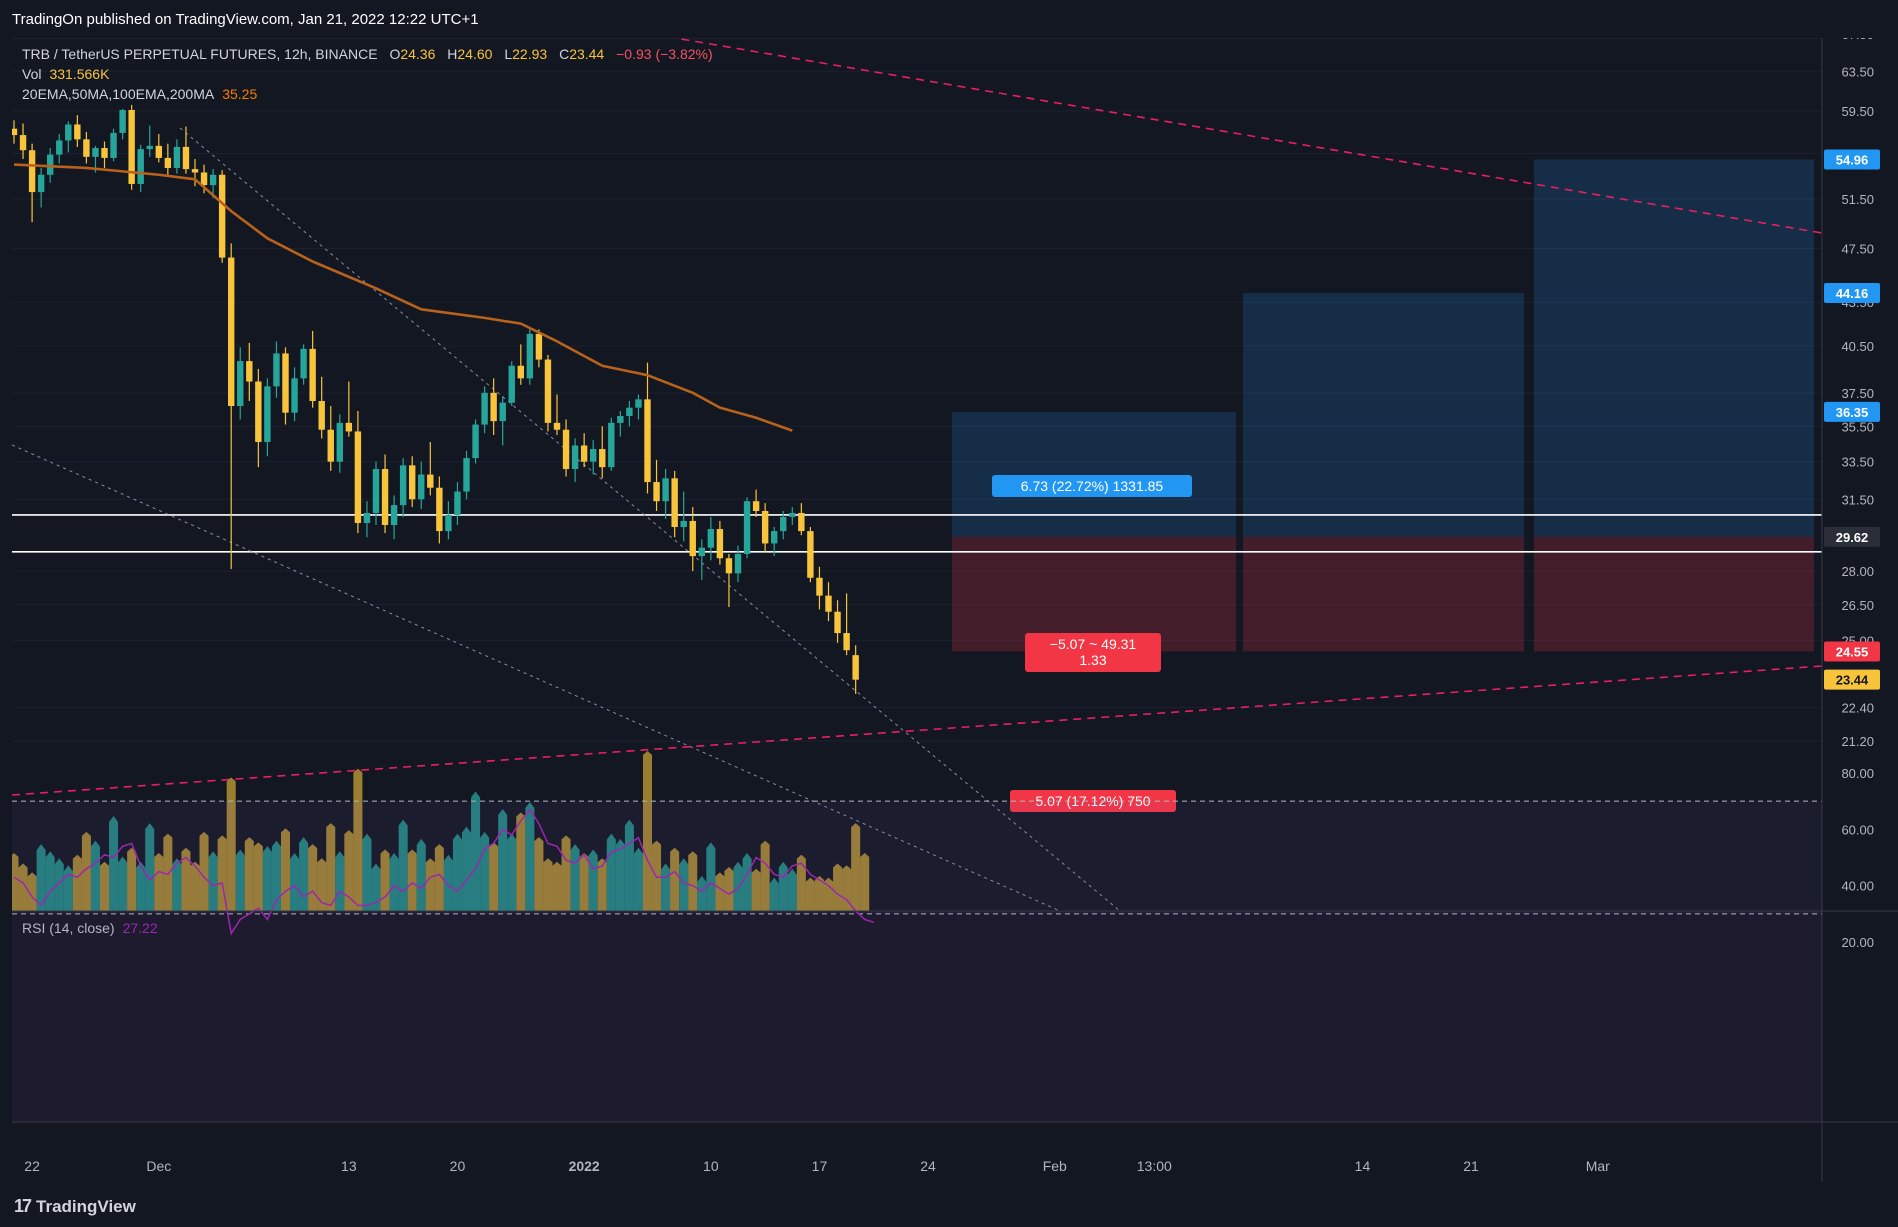 This screenshot has height=1227, width=1898. I want to click on target-label-bg, so click(1092, 486).